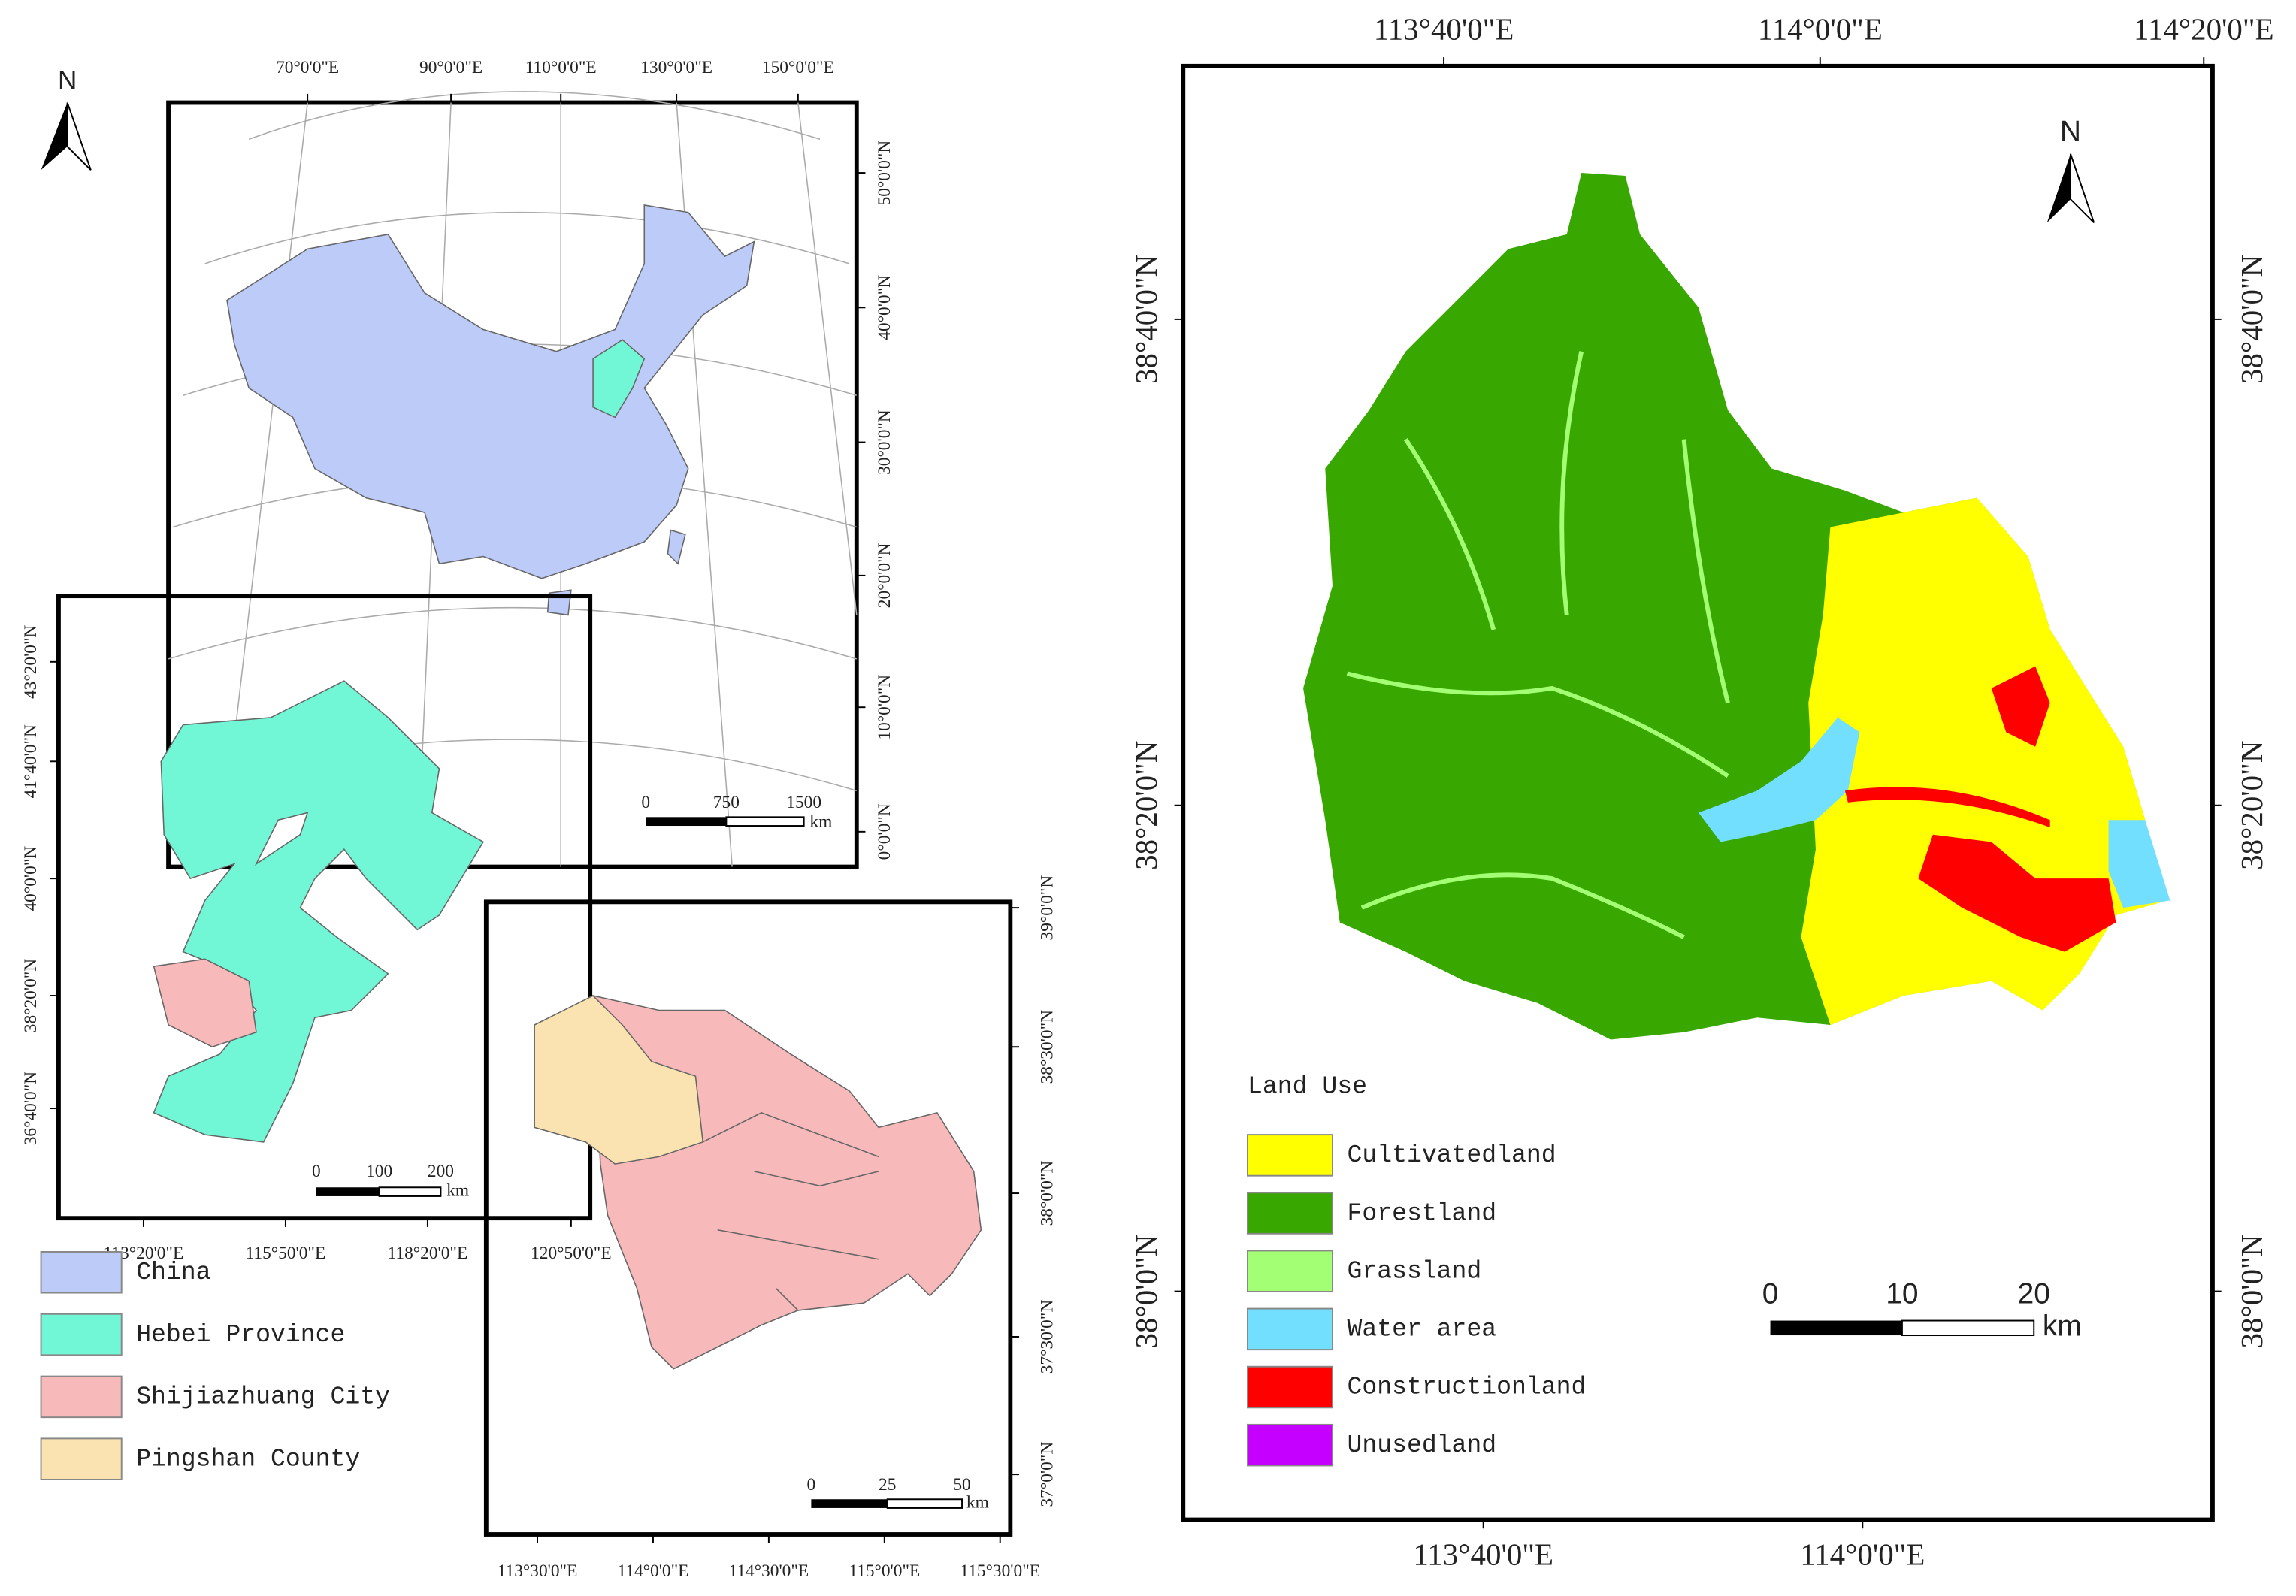 The width and height of the screenshot is (2296, 1596). Describe the element at coordinates (1000, 1571) in the screenshot. I see `lon-label: 115°30'0"E` at that location.